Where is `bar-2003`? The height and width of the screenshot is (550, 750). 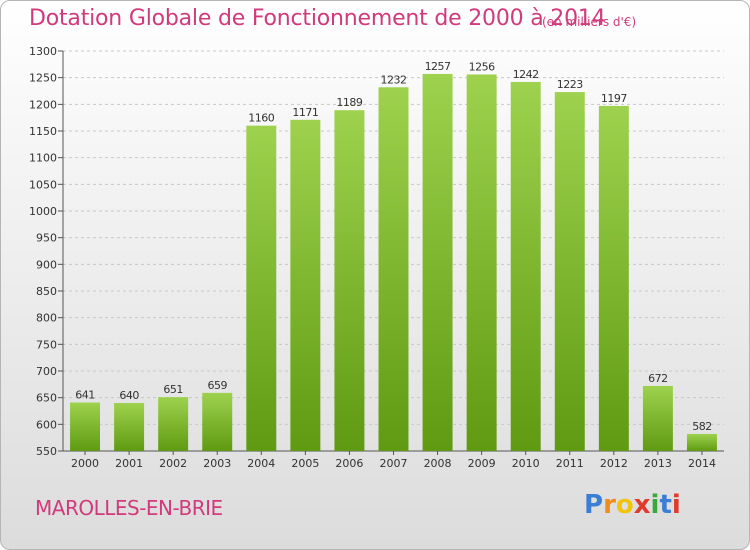
bar-2003 is located at coordinates (217, 421).